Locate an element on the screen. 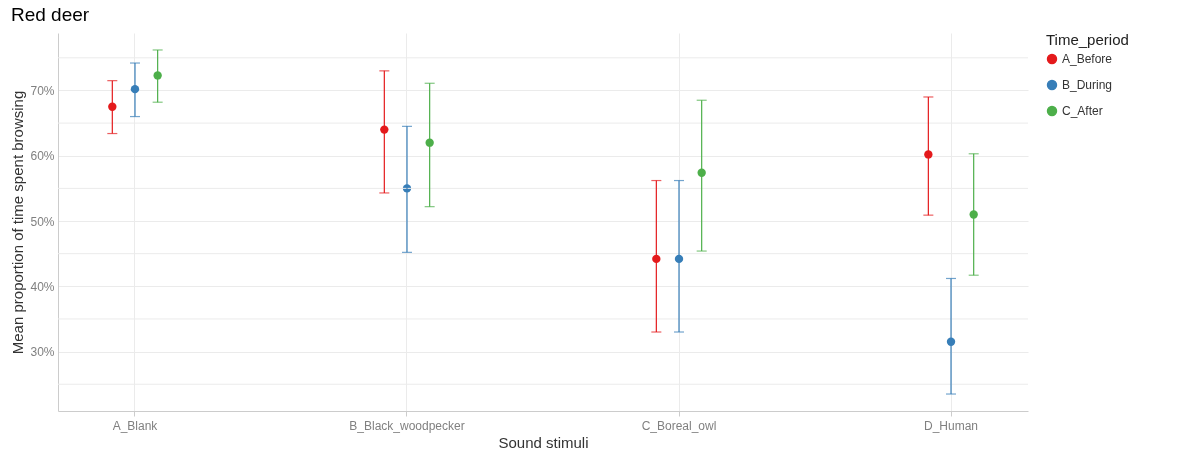  x-tick-label: A_Blank is located at coordinates (135, 425).